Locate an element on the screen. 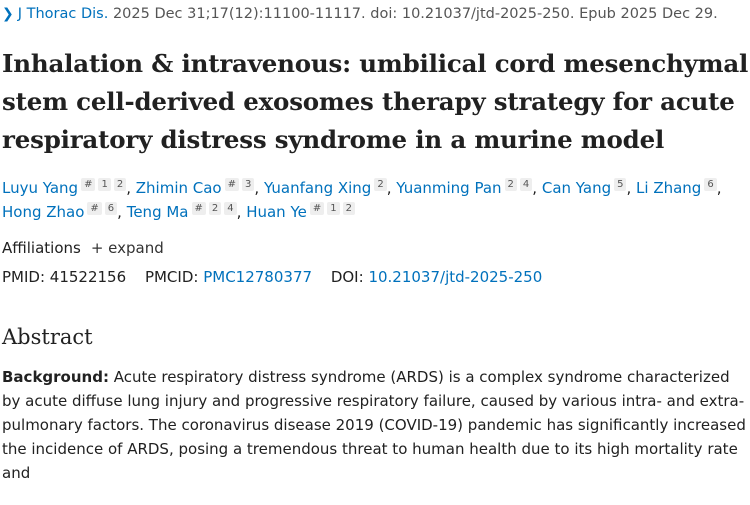 Image resolution: width=750 pixels, height=505 pixels. author: Yuanfang Xing 2, is located at coordinates (330, 187).